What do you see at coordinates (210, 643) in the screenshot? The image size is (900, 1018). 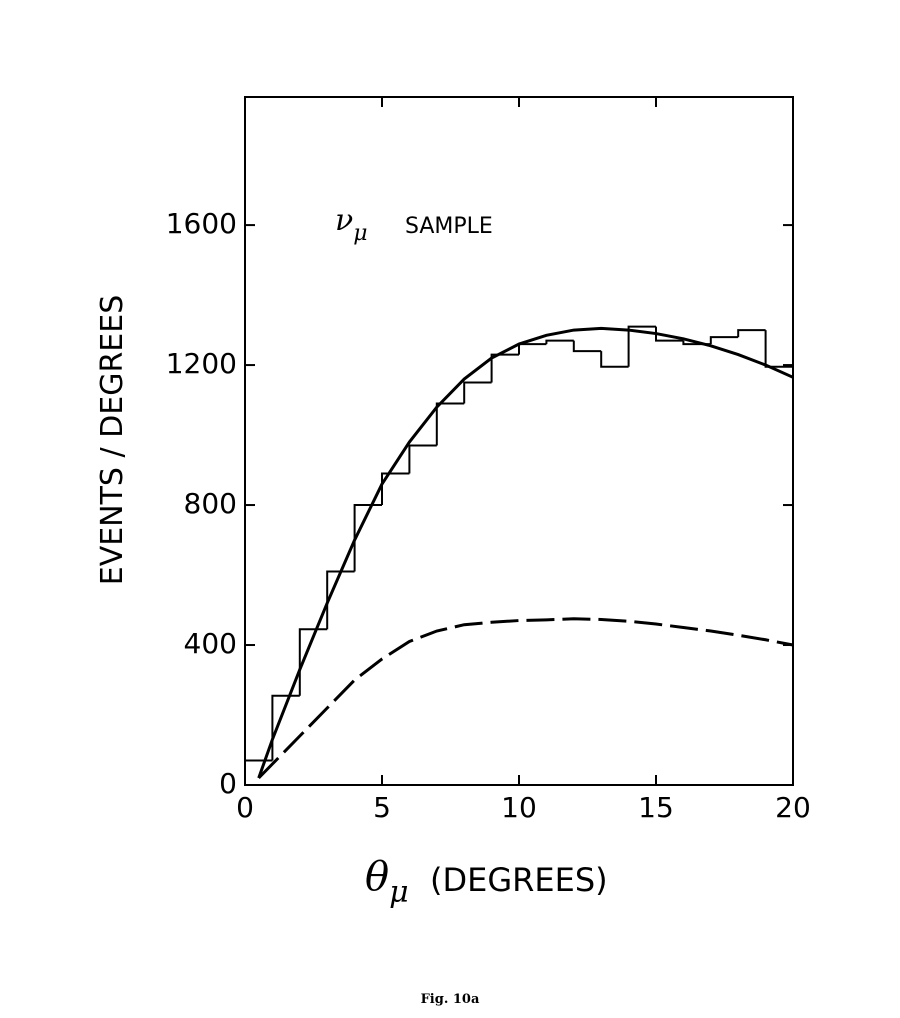 I see `y-tick-label: 400` at bounding box center [210, 643].